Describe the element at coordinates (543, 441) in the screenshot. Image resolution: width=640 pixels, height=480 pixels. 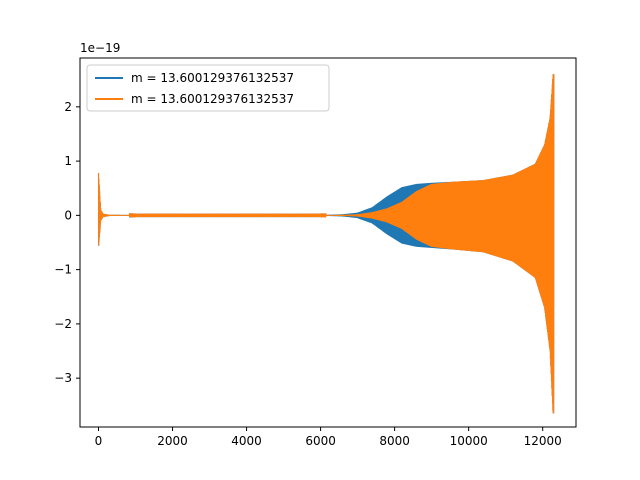
I see `x-tick-label: 12000` at that location.